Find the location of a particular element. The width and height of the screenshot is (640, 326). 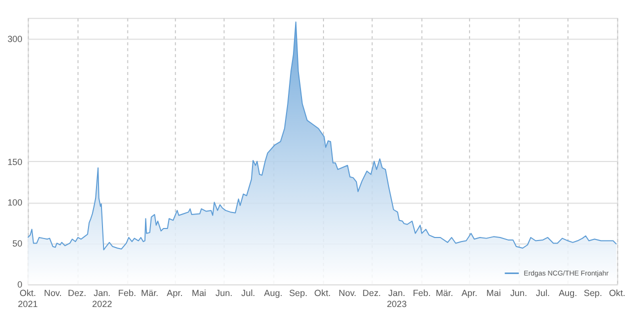

y-tick-label: 300 is located at coordinates (14, 39).